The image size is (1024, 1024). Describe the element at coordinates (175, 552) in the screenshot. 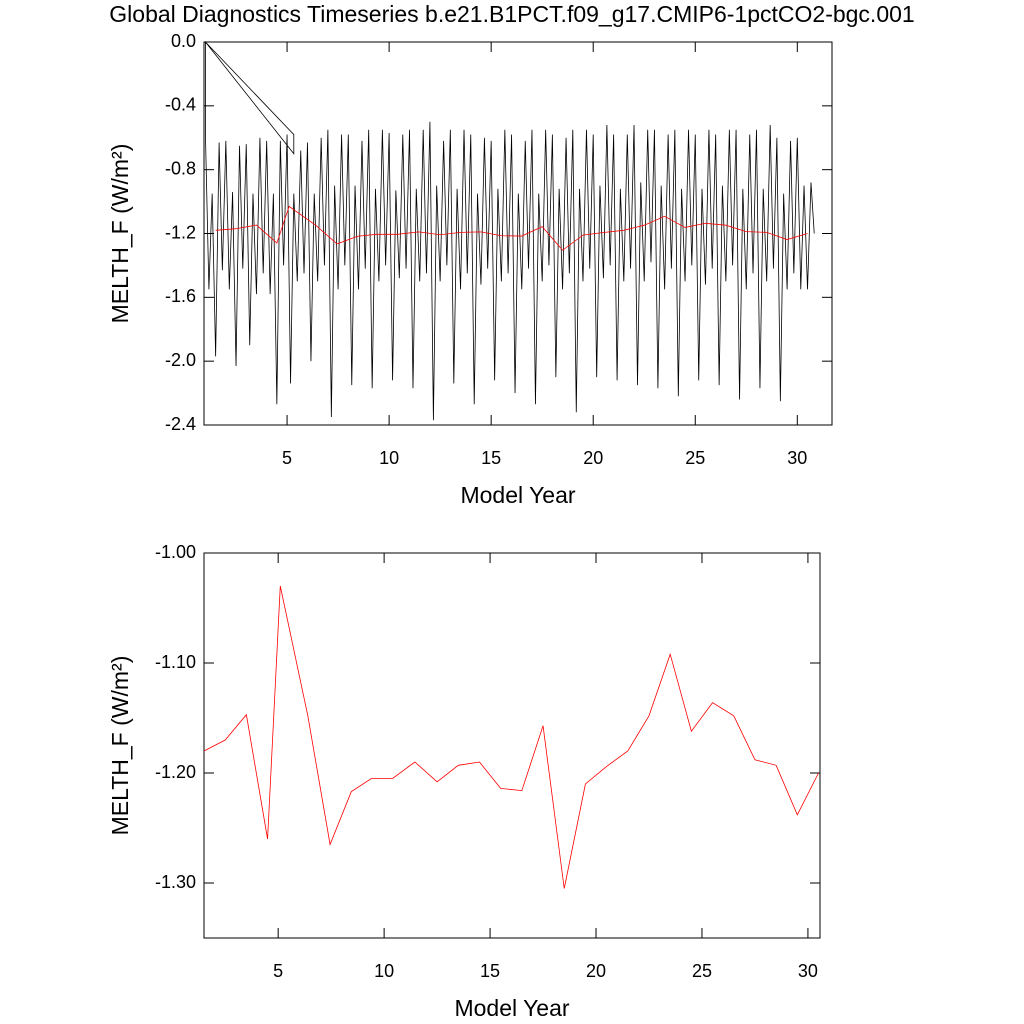

I see `y-tick-label: -1.00` at that location.